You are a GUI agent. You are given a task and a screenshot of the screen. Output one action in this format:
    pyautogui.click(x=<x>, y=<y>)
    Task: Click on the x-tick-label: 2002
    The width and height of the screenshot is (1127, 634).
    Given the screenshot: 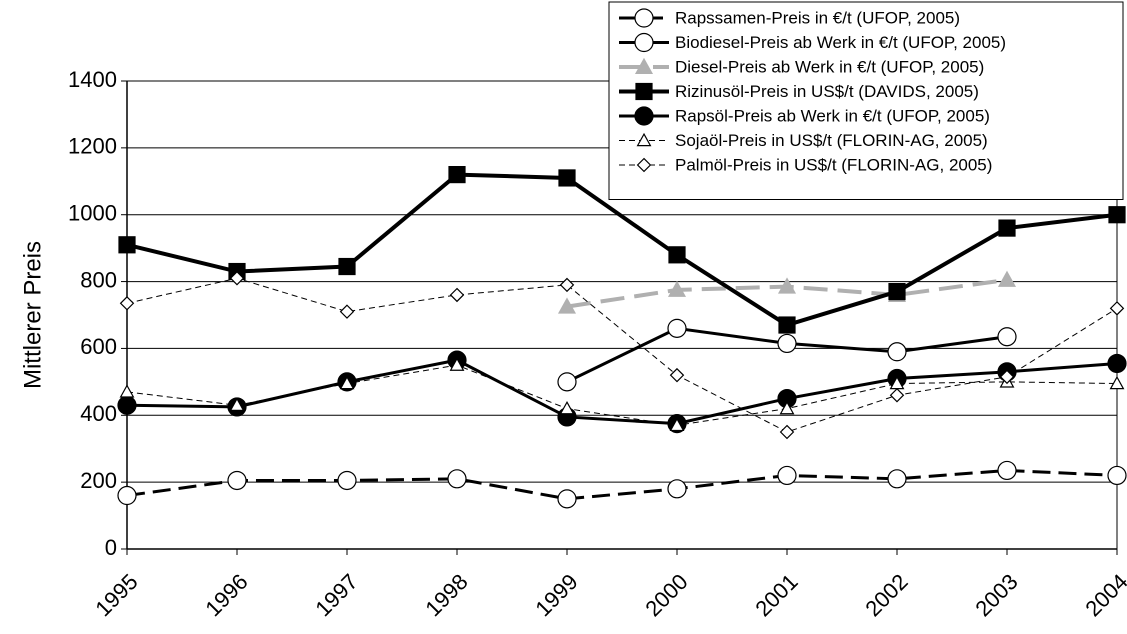 What is the action you would take?
    pyautogui.click(x=886, y=595)
    